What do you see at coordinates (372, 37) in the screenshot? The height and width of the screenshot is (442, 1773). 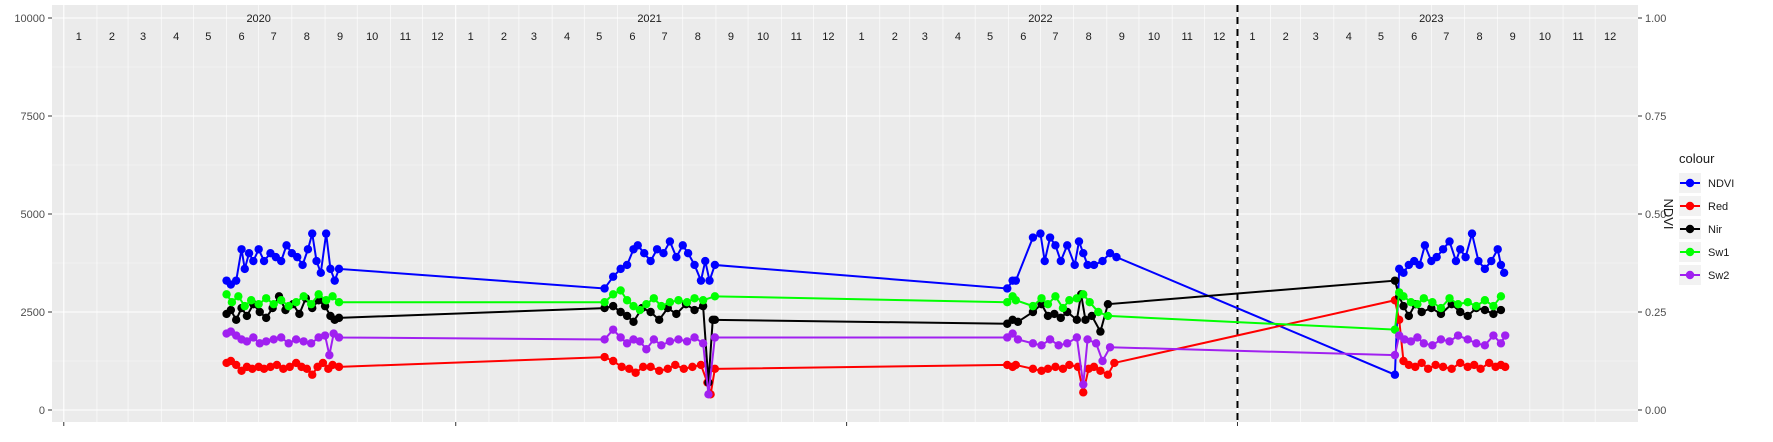 I see `month-label: 10` at bounding box center [372, 37].